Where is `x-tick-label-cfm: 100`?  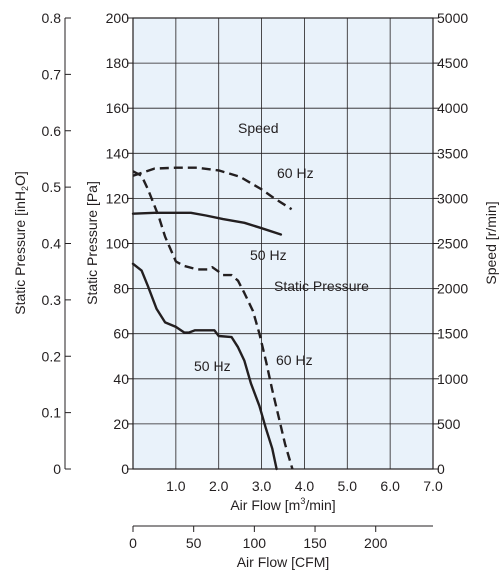 x-tick-label-cfm: 100 is located at coordinates (255, 543).